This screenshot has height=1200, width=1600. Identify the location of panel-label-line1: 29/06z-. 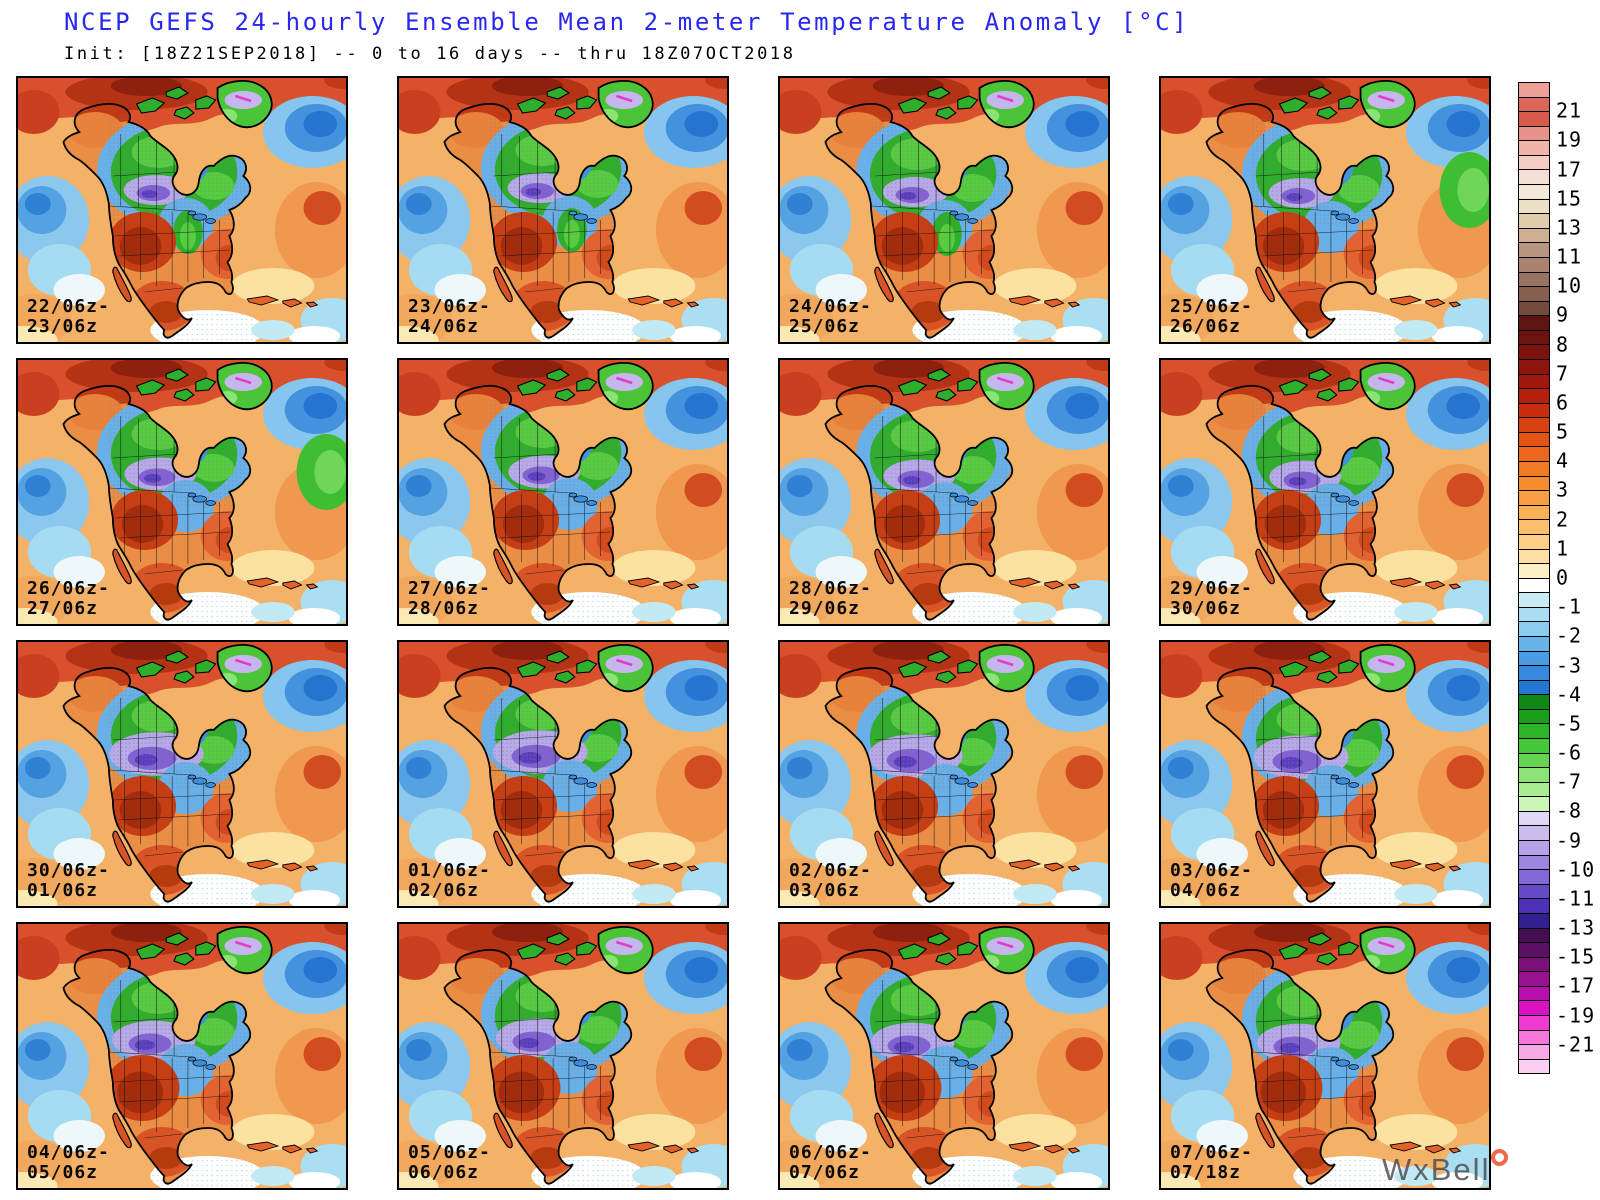
(1211, 588).